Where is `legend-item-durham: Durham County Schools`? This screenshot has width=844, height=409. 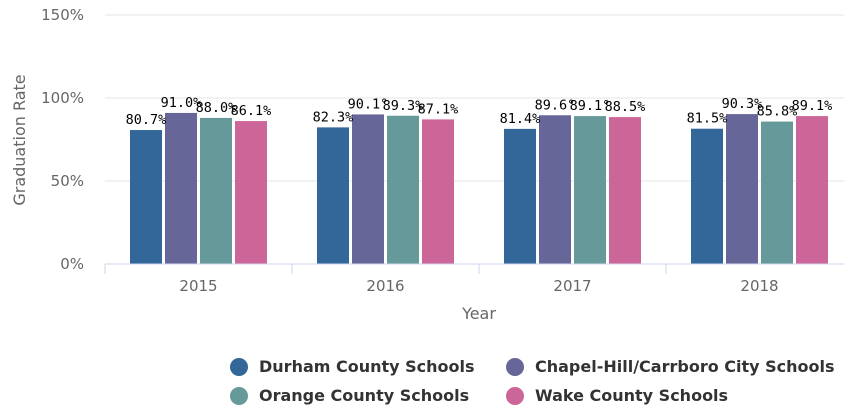
legend-item-durham: Durham County Schools is located at coordinates (352, 366).